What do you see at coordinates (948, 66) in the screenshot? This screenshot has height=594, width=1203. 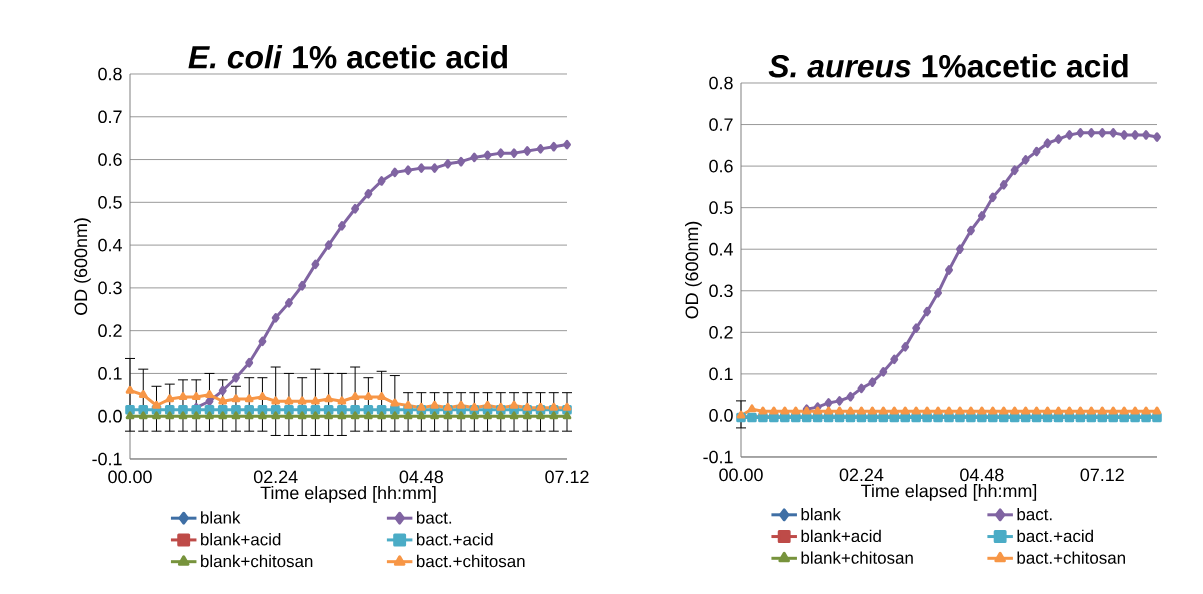 I see `chart-title: S. aureus 1%acetic acid` at bounding box center [948, 66].